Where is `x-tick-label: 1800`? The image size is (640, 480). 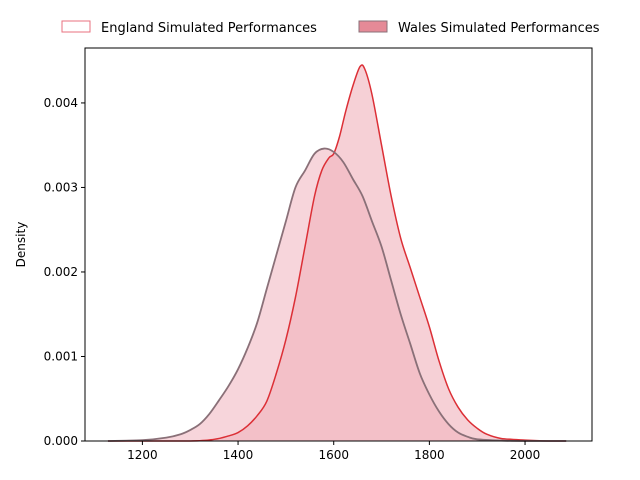
x-tick-label: 1800 is located at coordinates (429, 455).